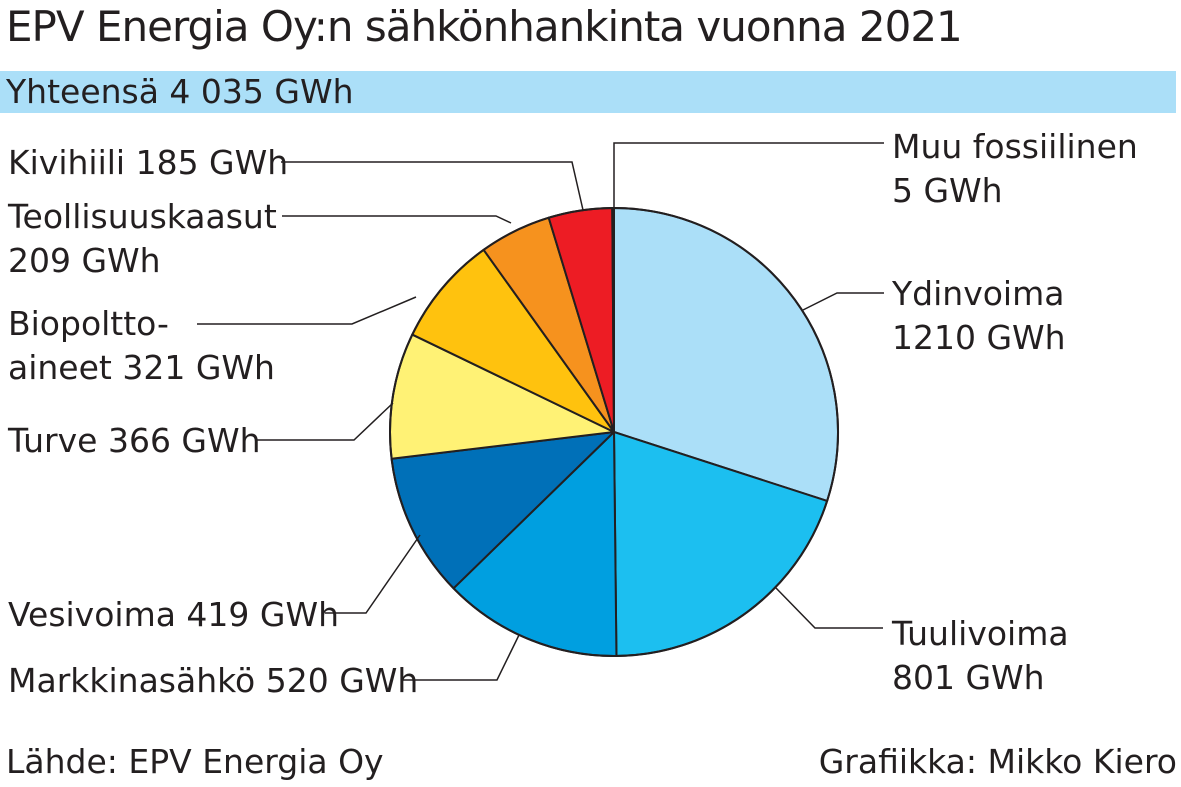 The width and height of the screenshot is (1181, 787). Describe the element at coordinates (180, 91) in the screenshot. I see `total-label: Yhteensä 4 035 GWh` at that location.